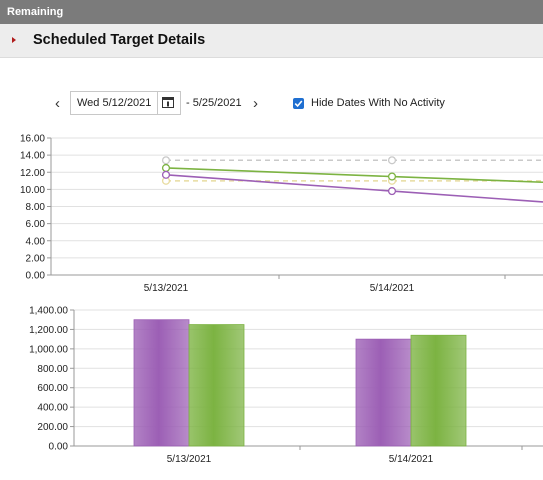  What do you see at coordinates (392, 288) in the screenshot?
I see `line-x-tick-label: 5/14/2021` at bounding box center [392, 288].